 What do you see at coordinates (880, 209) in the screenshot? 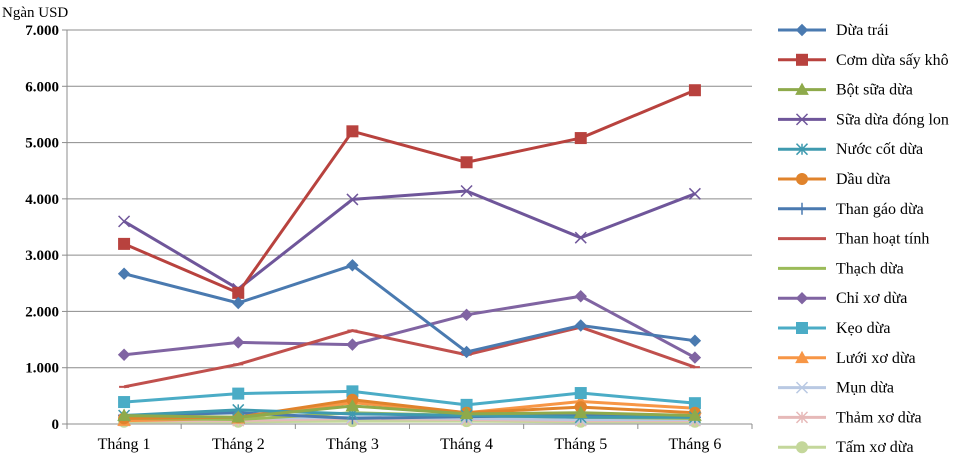
I see `legend-label: Than gáo dừa` at bounding box center [880, 209].